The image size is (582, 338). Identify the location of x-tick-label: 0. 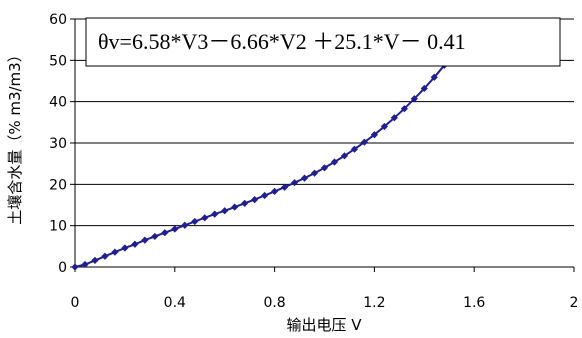
(75, 303).